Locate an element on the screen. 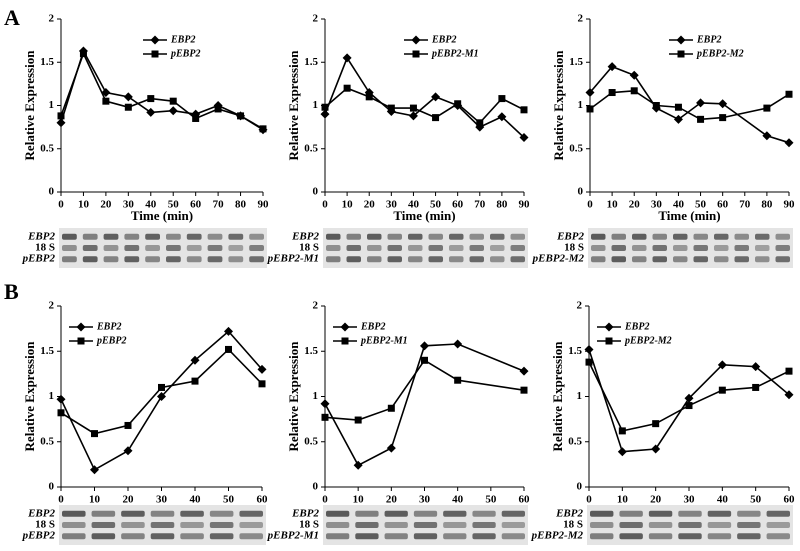 The height and width of the screenshot is (551, 800). x-tick-label: 80 is located at coordinates (767, 205).